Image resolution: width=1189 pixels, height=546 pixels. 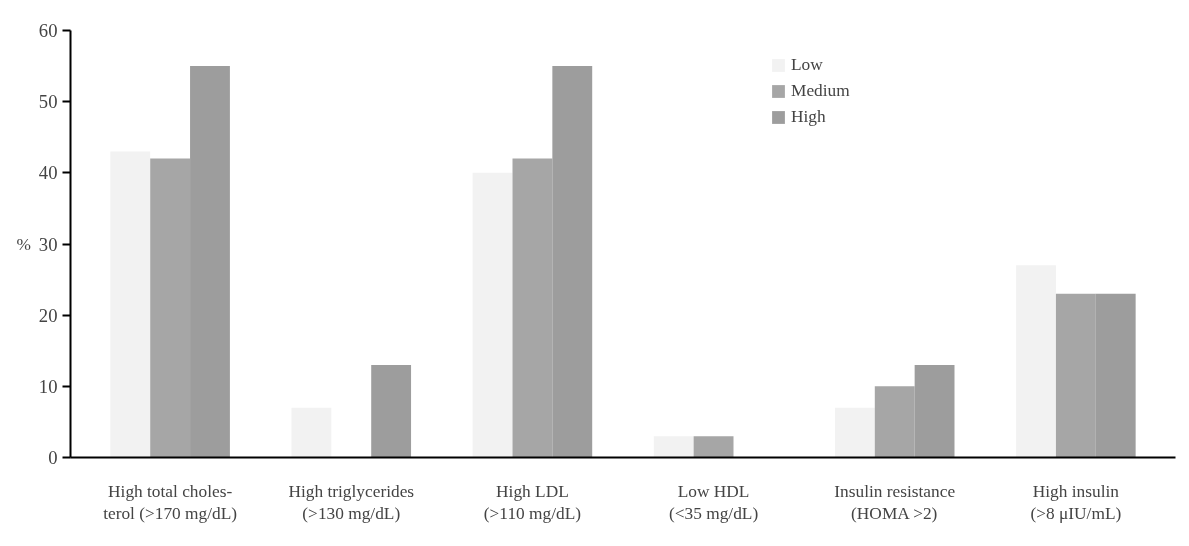 I want to click on y-axis-title: %, so click(x=23, y=244).